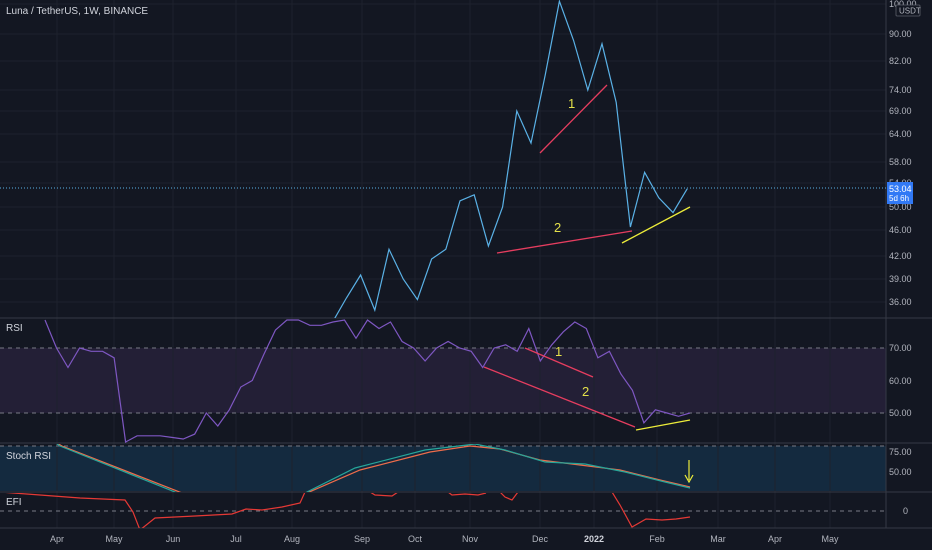  What do you see at coordinates (900, 462) in the screenshot?
I see `stoch-axis: 75.00 50.00` at bounding box center [900, 462].